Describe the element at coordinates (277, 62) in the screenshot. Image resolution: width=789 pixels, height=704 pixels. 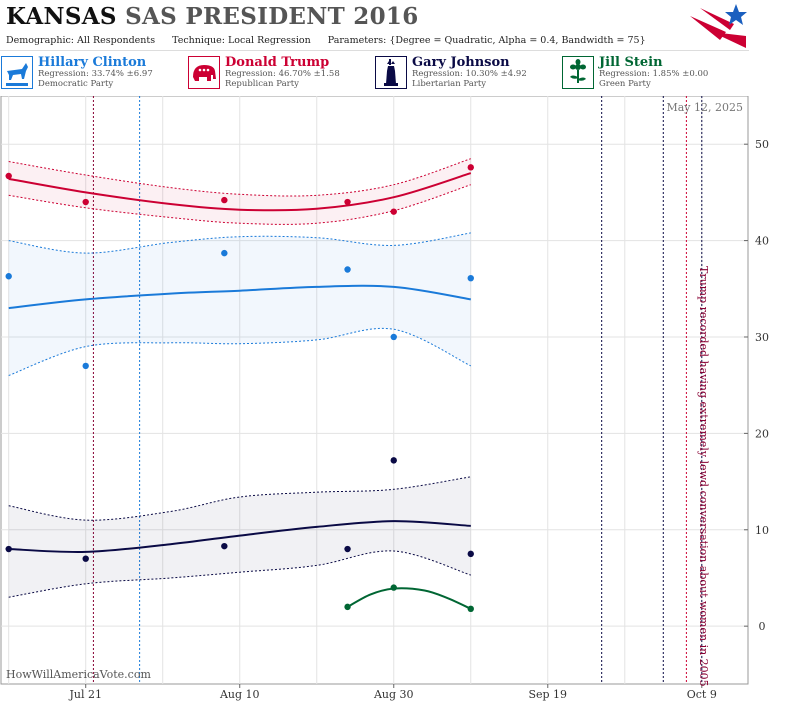
I see `legend-name: Donald Trump` at that location.